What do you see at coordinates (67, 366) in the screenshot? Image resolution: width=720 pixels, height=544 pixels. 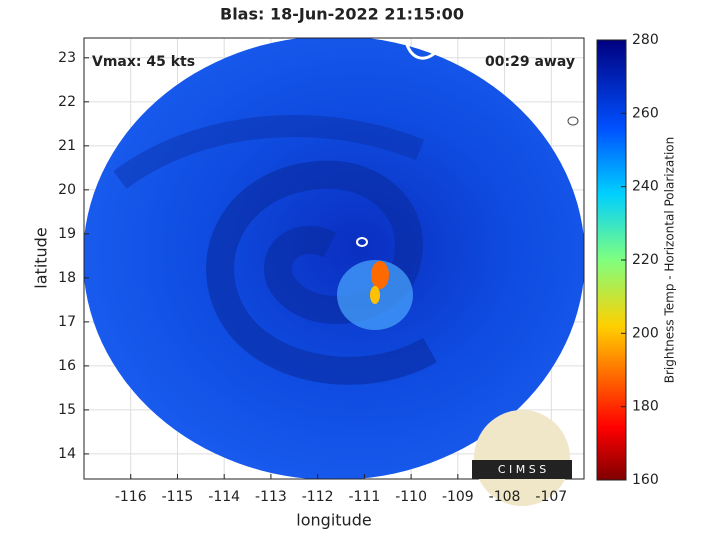 I see `y-tick-label: 16` at bounding box center [67, 366].